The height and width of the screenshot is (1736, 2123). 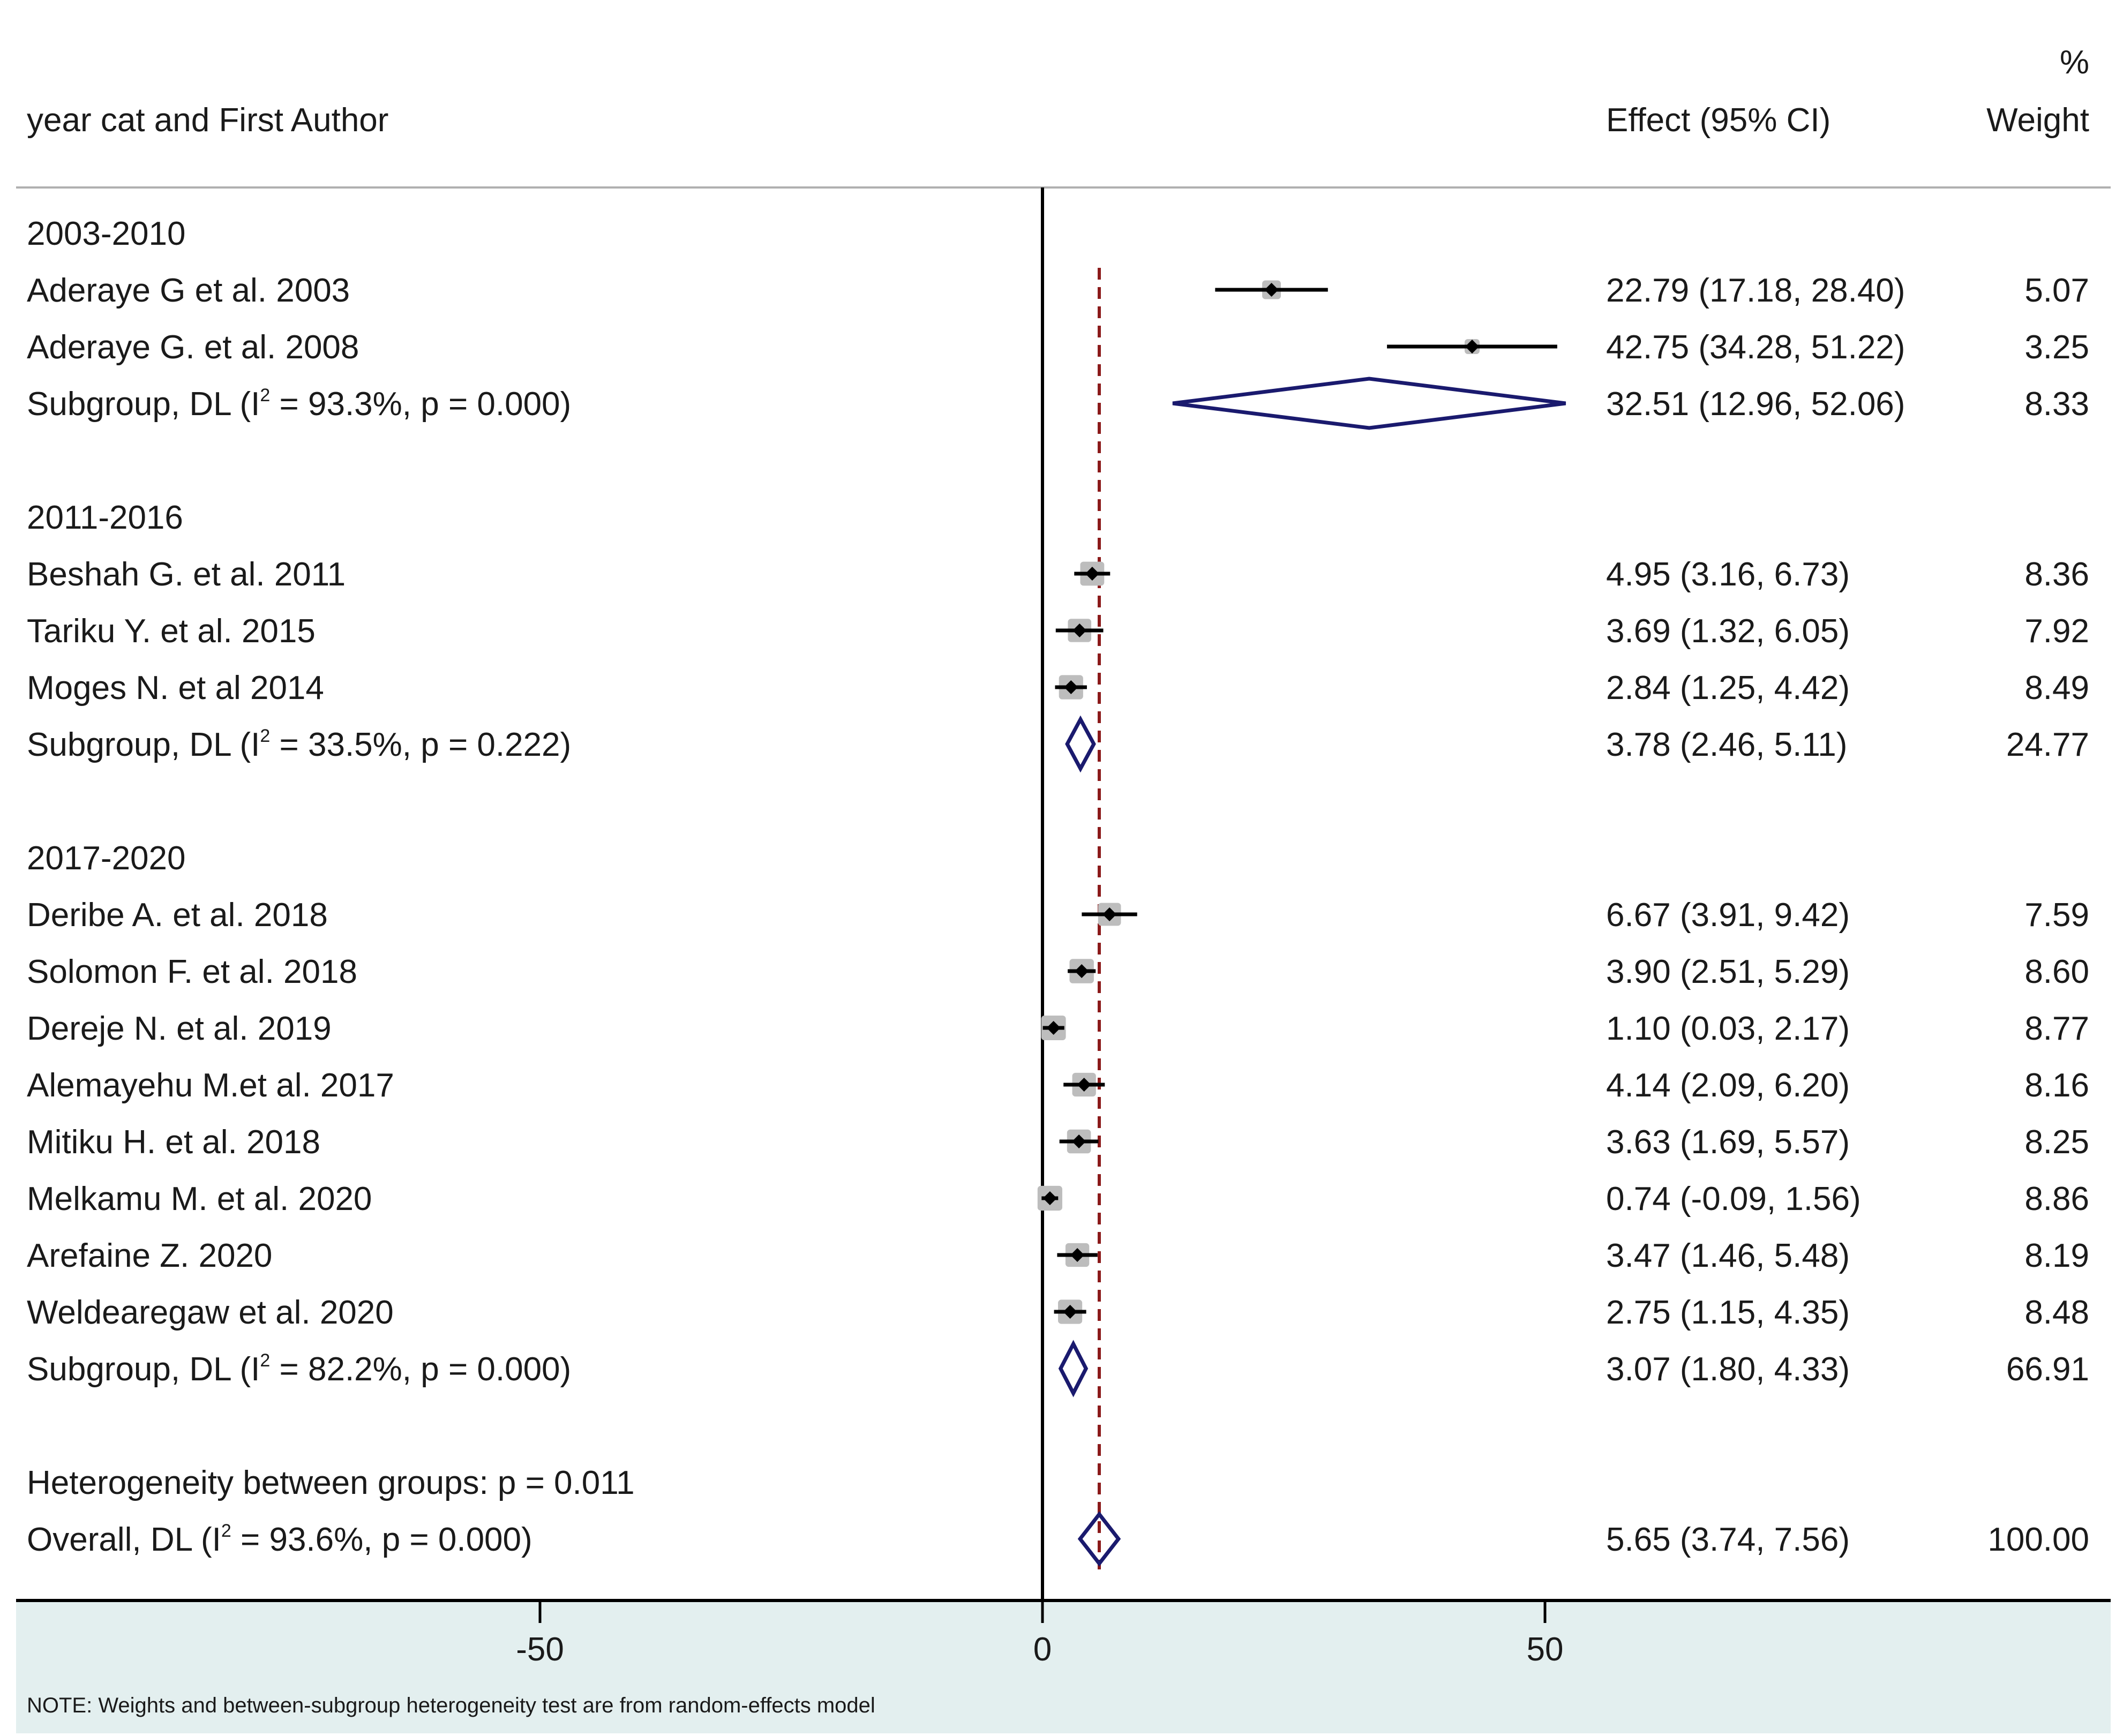 I want to click on effect-ci-value: 4.14 (2.09, 6.20), so click(x=1728, y=1086).